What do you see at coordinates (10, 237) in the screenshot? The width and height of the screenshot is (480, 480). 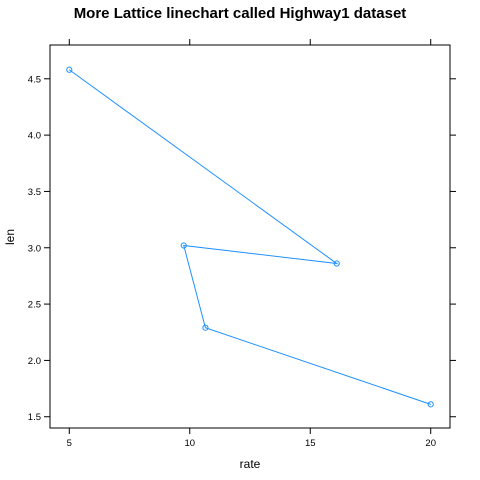 I see `y-axis-label: len` at bounding box center [10, 237].